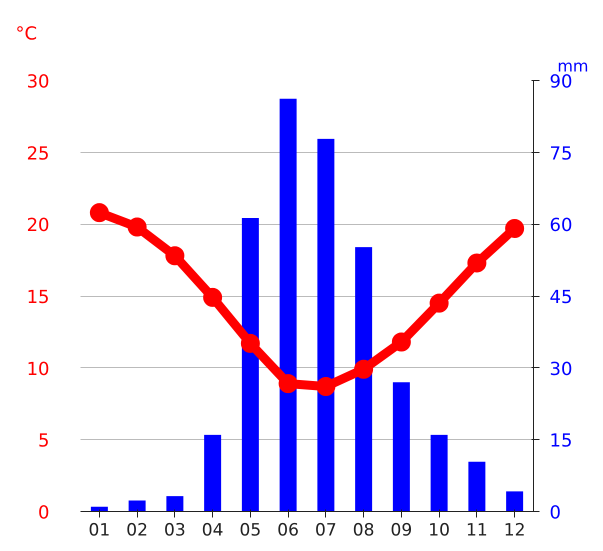 Image resolution: width=603 pixels, height=551 pixels. Describe the element at coordinates (515, 530) in the screenshot. I see `x-tick-label: 12` at that location.